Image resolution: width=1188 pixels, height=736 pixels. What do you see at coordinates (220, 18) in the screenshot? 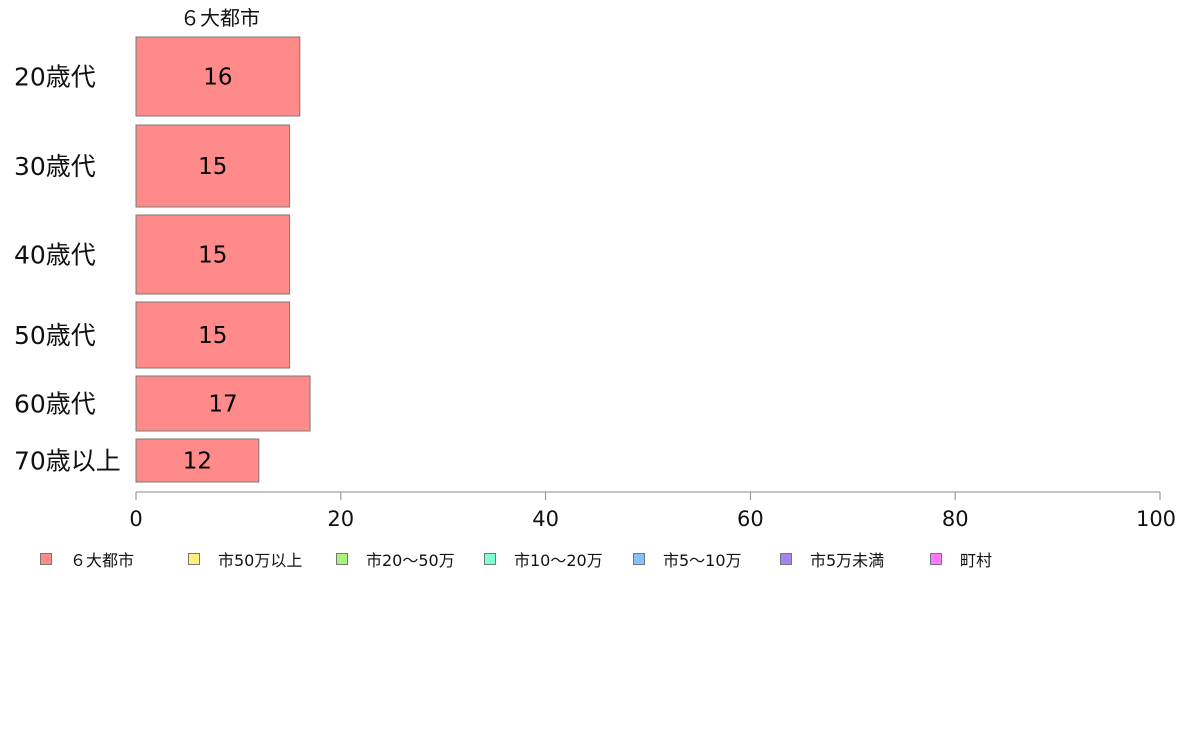
I see `top-segment-label: ６大都市` at bounding box center [220, 18].